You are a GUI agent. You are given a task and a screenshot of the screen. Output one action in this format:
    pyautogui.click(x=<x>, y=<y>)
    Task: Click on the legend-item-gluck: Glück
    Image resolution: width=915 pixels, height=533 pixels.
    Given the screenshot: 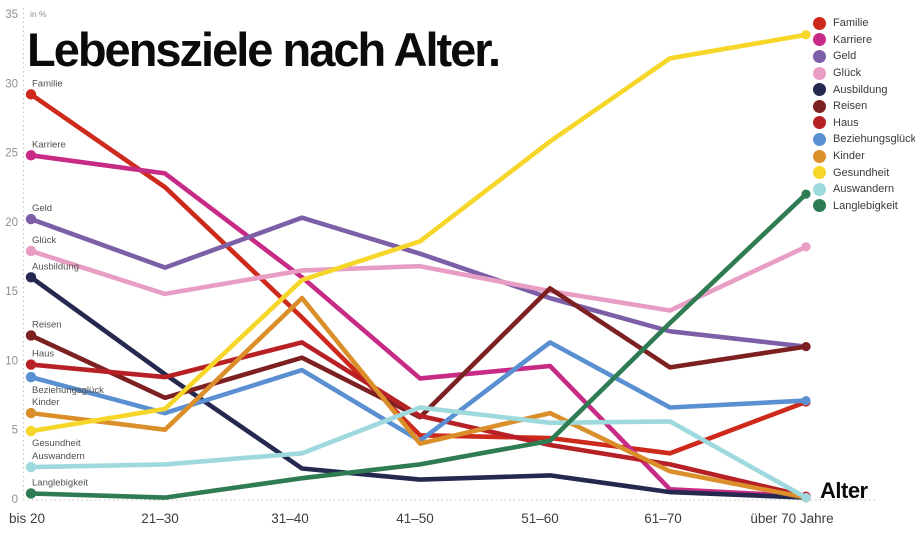 What is the action you would take?
    pyautogui.click(x=864, y=73)
    